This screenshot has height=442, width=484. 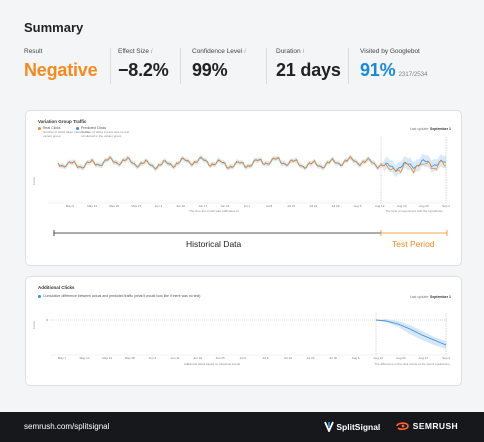 I want to click on legend-real-clicks: Real Clicks, so click(x=49, y=128).